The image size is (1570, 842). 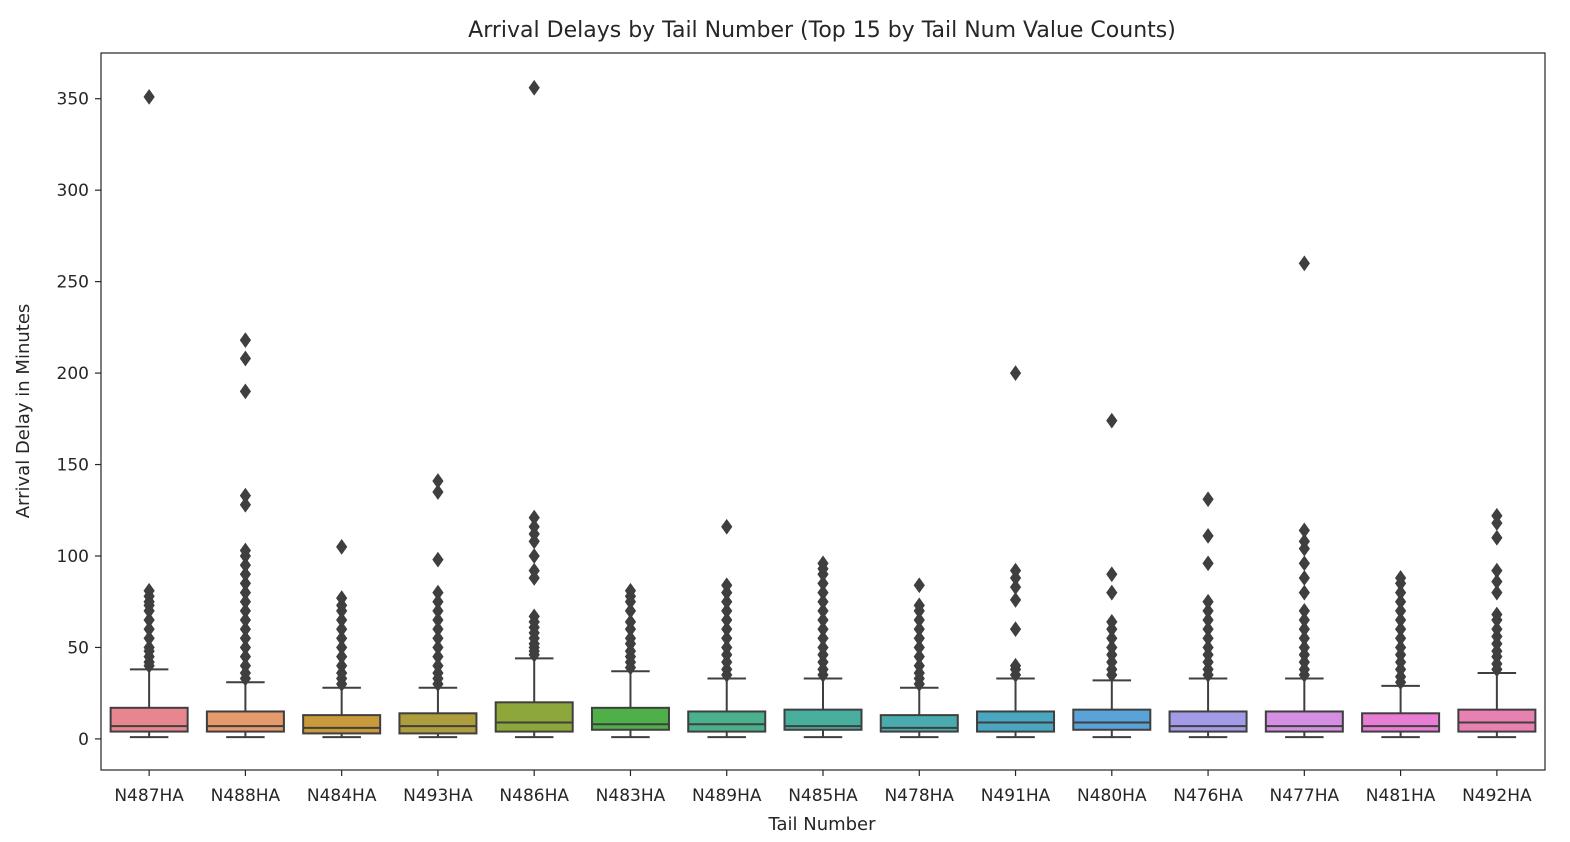 I want to click on y-tick-label: 50, so click(x=78, y=648).